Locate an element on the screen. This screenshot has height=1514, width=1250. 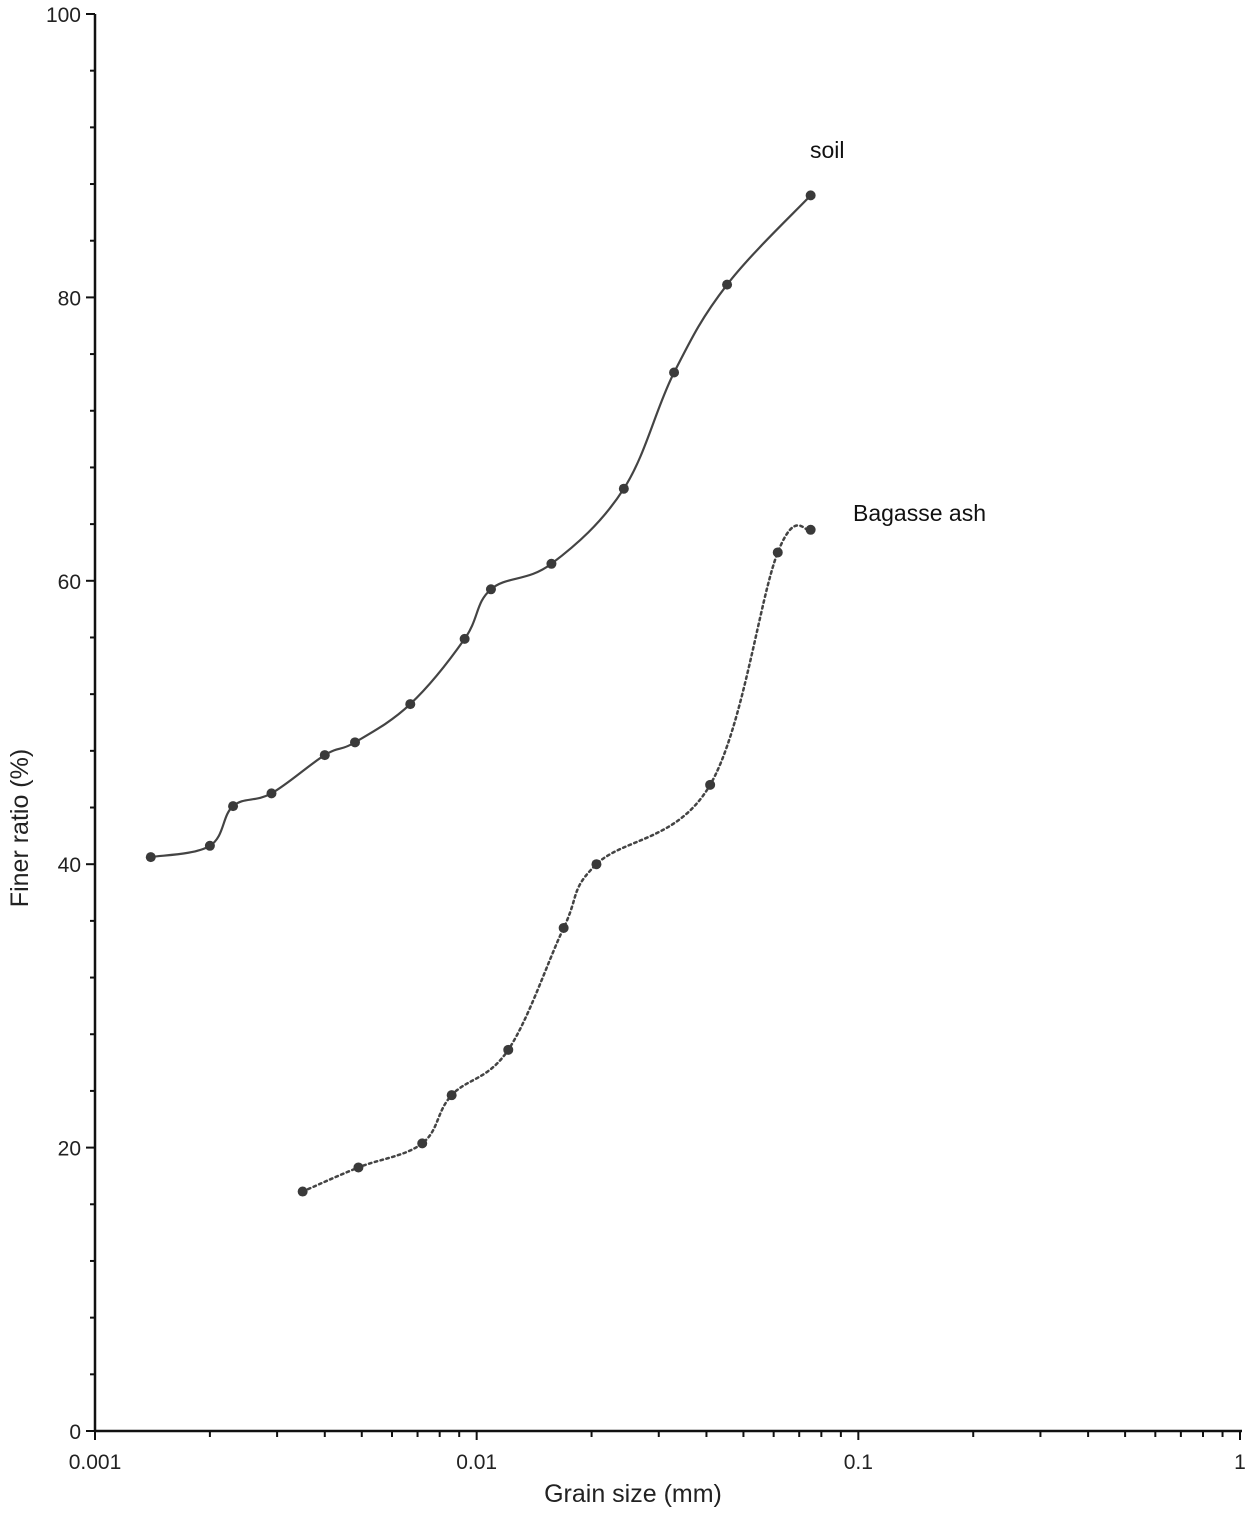
y-tick-label: 80 is located at coordinates (69, 298).